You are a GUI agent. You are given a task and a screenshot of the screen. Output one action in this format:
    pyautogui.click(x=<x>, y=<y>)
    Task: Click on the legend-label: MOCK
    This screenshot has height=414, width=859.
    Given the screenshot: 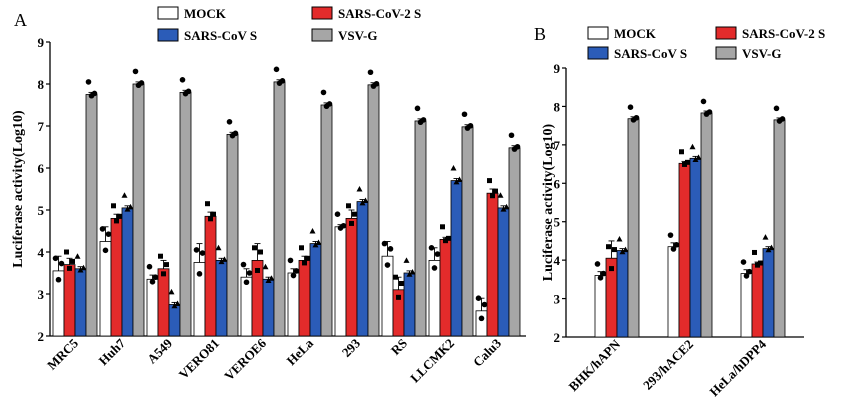 What is the action you would take?
    pyautogui.click(x=635, y=33)
    